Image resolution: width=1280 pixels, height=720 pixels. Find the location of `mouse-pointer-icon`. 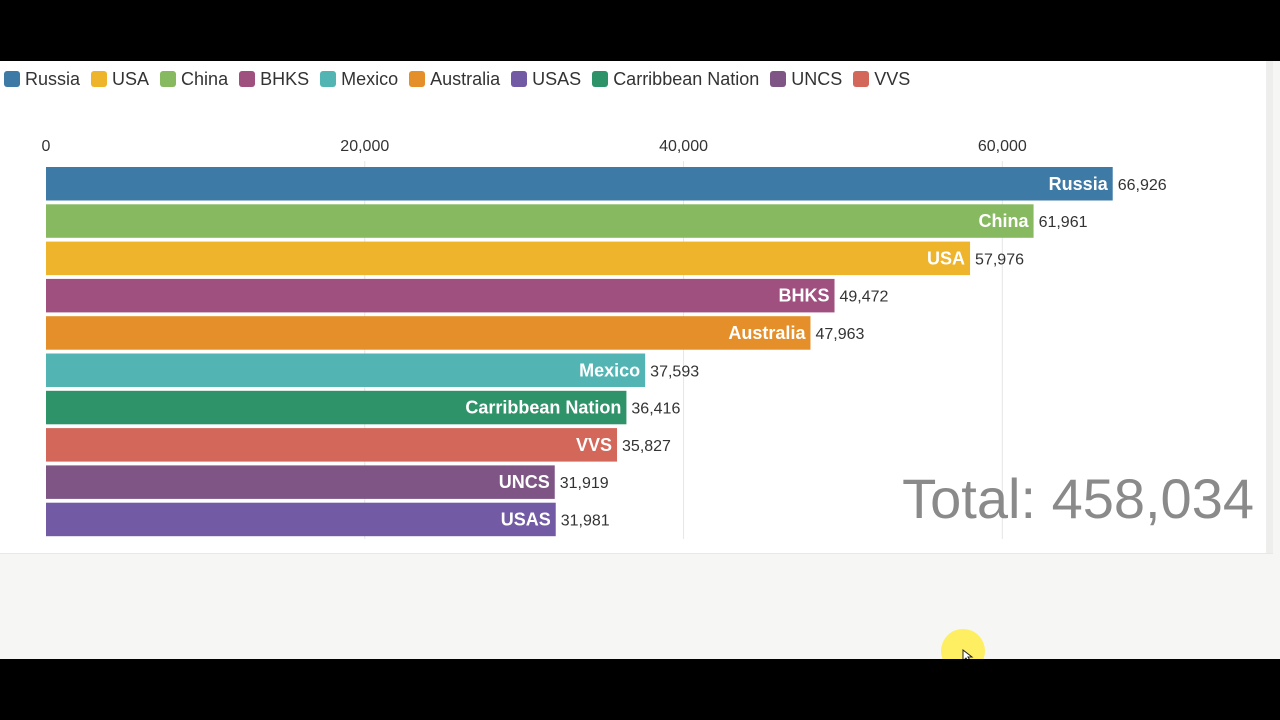

mouse-pointer-icon is located at coordinates (968, 654).